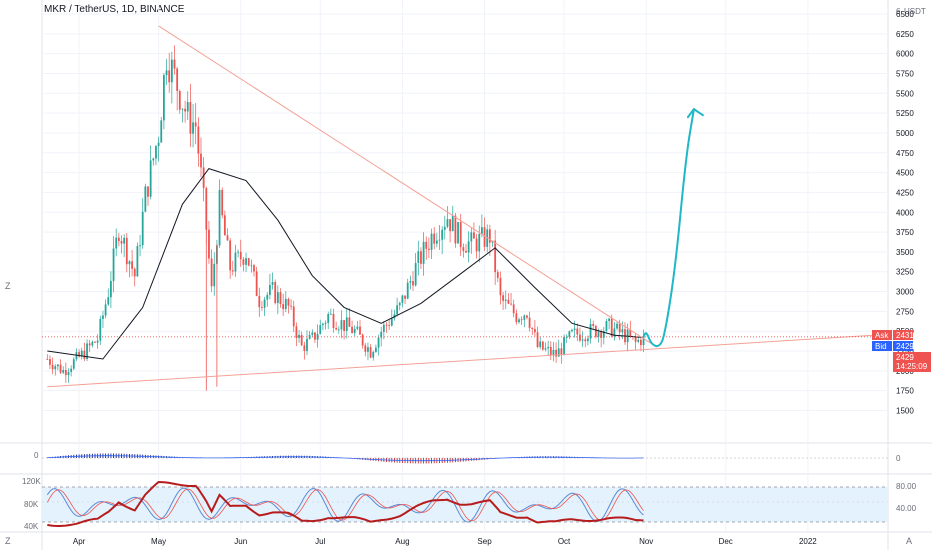  What do you see at coordinates (445, 541) in the screenshot?
I see `time-axis: Apr May Jun Jul Aug Sep Oct Nov Dec 2022` at bounding box center [445, 541].